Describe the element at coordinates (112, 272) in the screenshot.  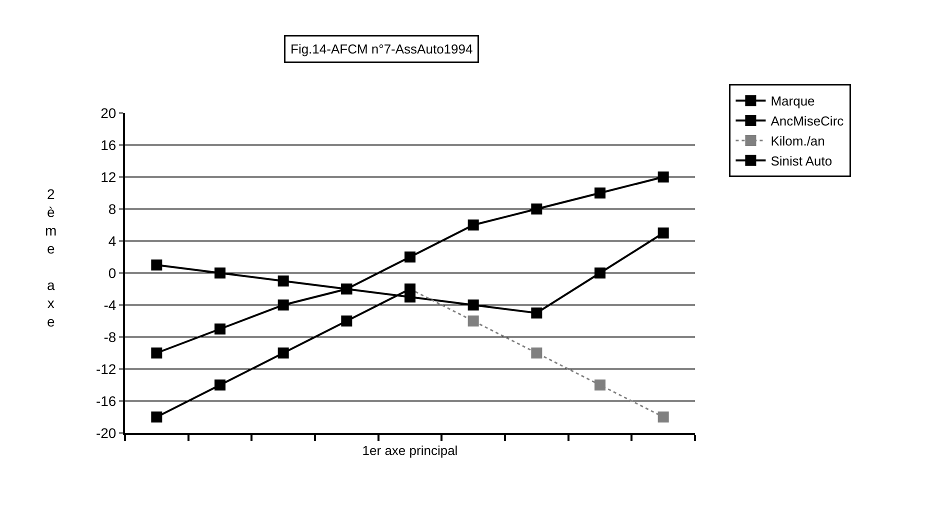
I see `y-tick-label: 0` at that location.